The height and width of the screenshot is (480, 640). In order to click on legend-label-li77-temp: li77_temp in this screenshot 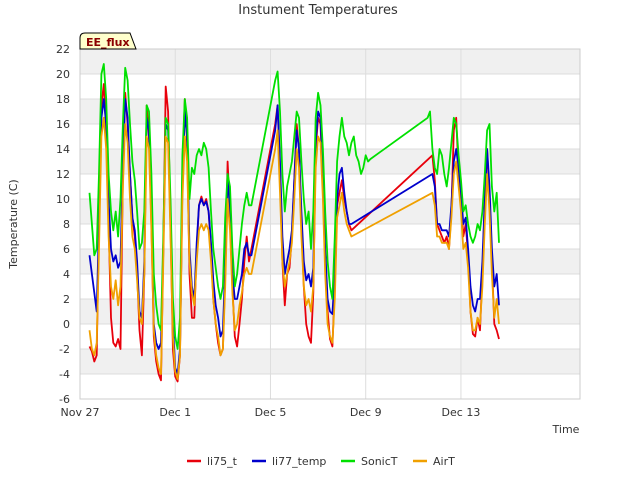, I will do `click(299, 461)`.